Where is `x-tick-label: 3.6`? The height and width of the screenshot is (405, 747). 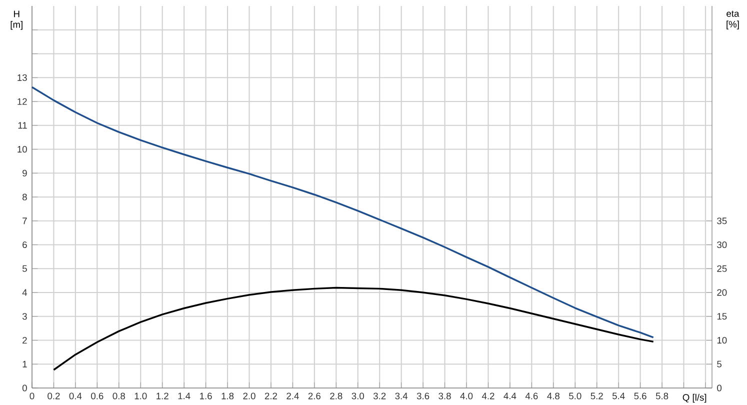
x-tick-label: 3.6 is located at coordinates (423, 396).